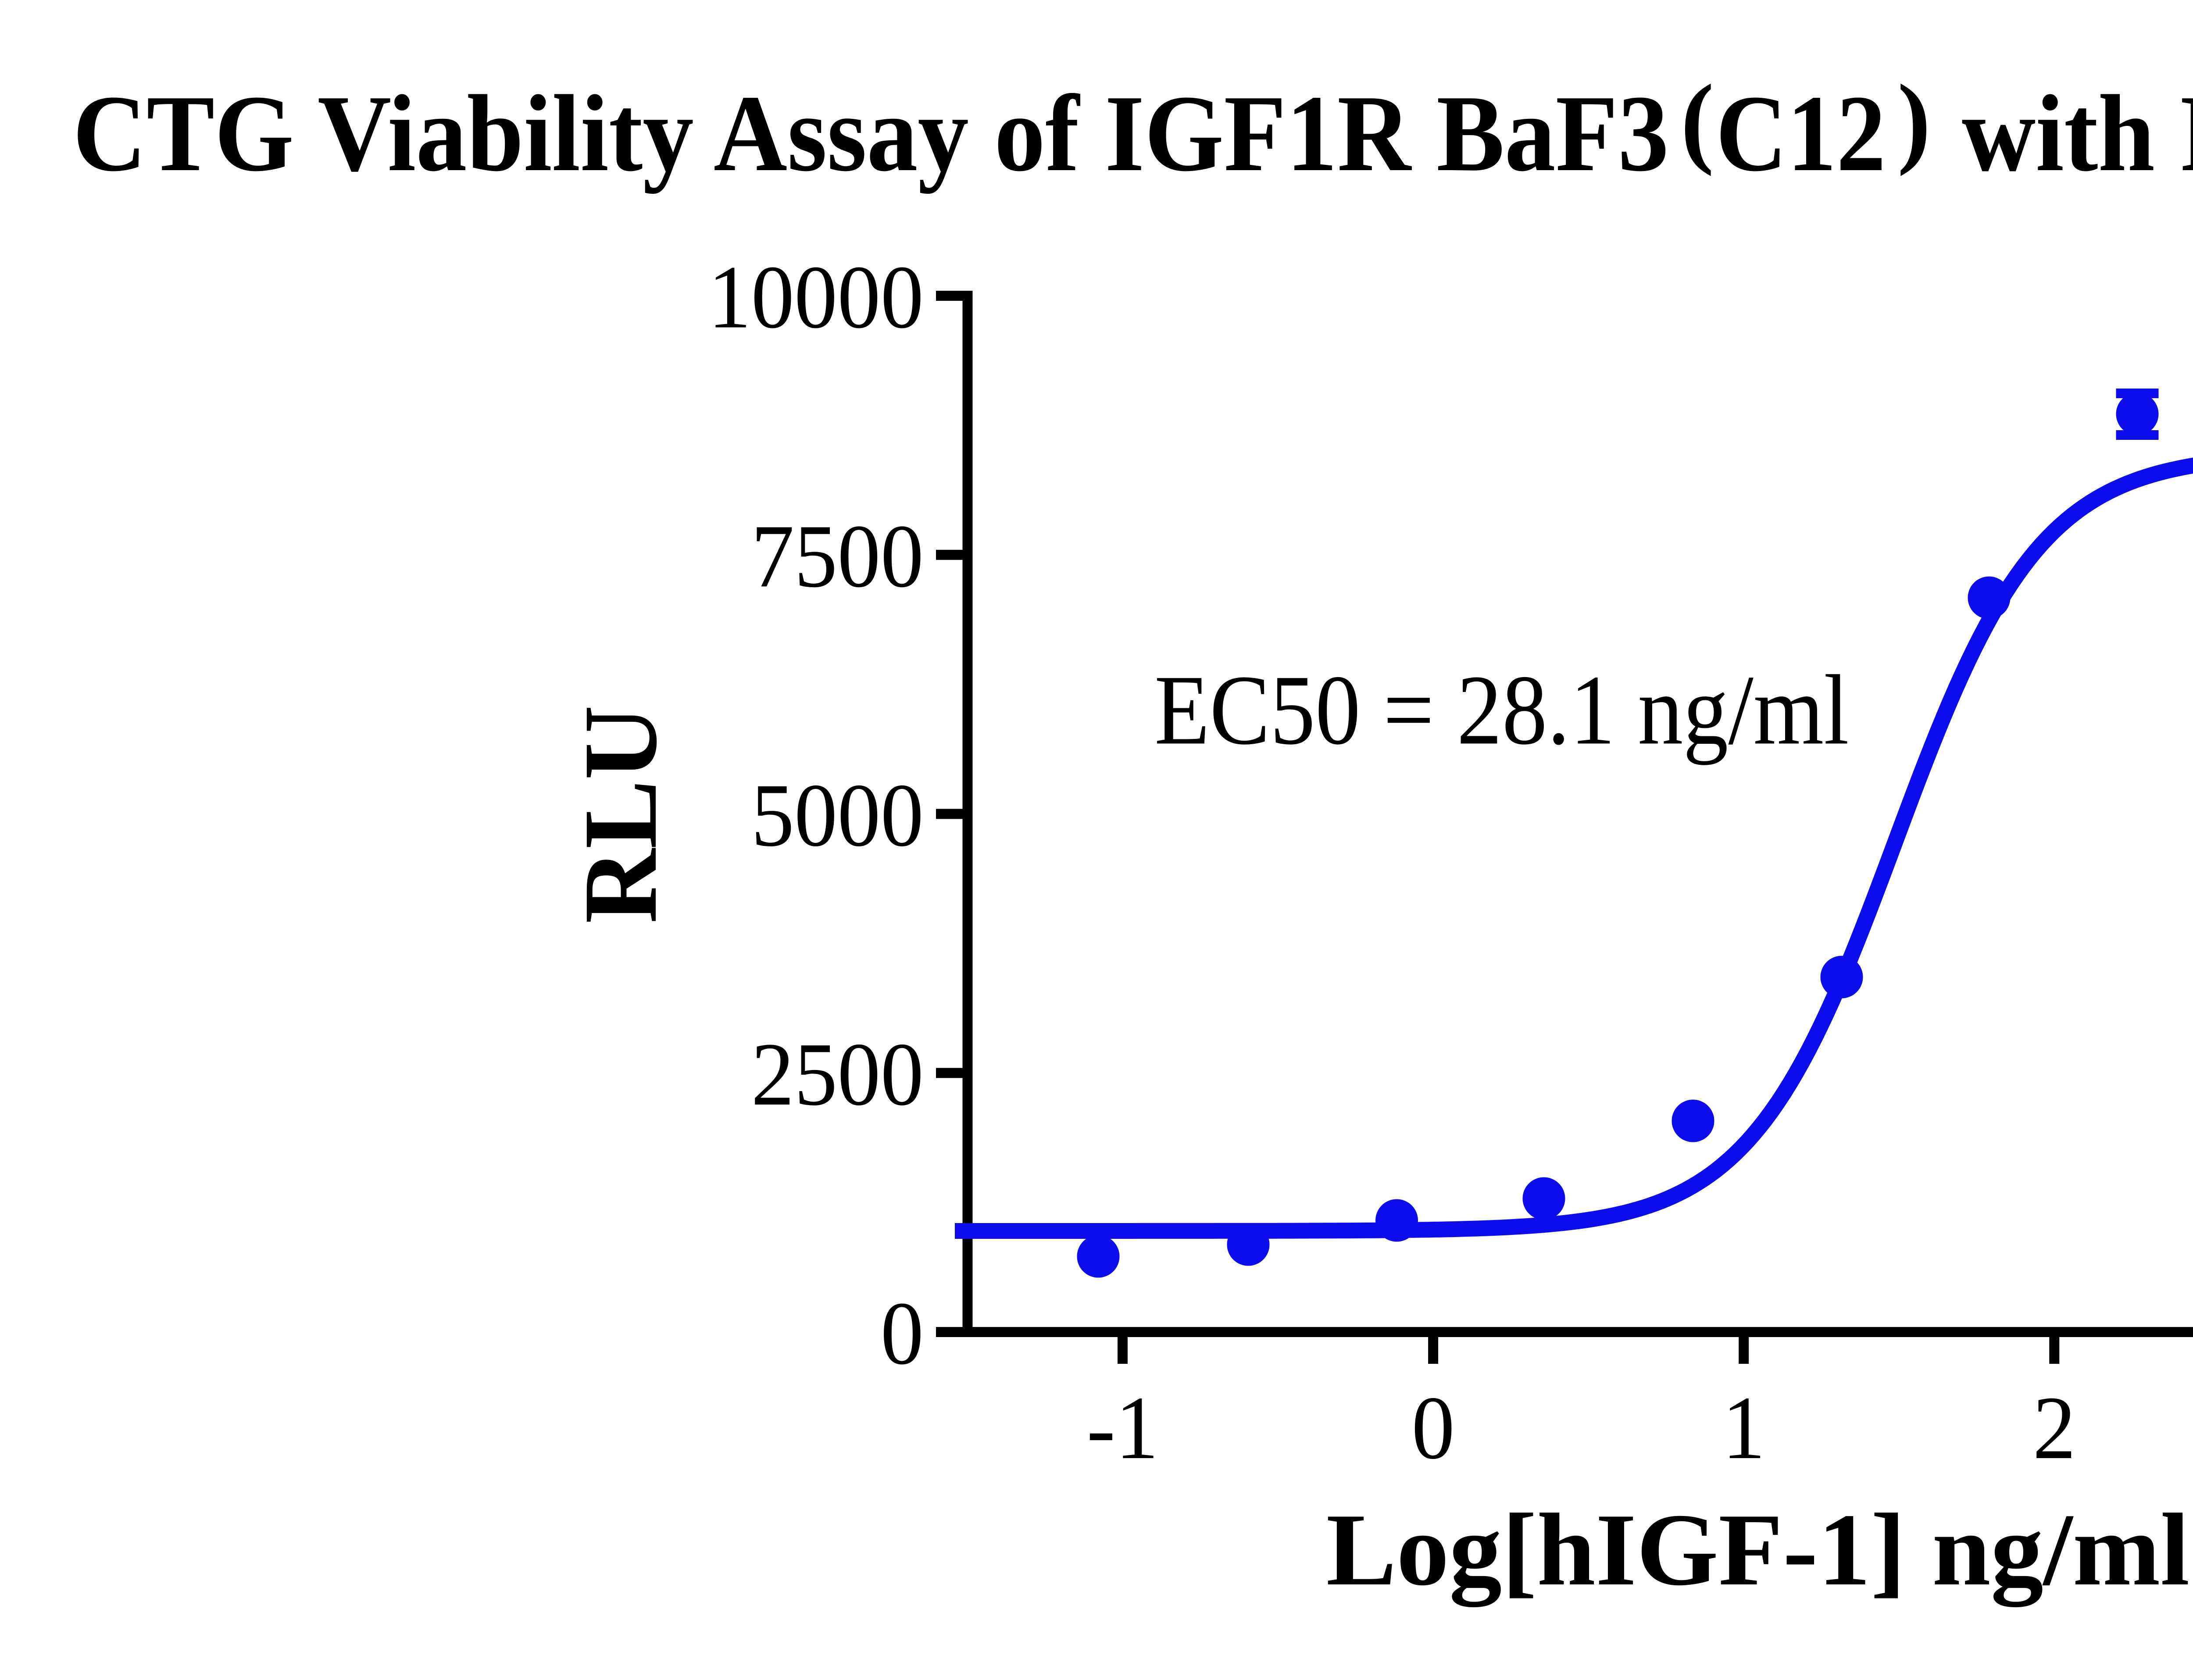  I want to click on svg-text: 2, so click(2054, 1428).